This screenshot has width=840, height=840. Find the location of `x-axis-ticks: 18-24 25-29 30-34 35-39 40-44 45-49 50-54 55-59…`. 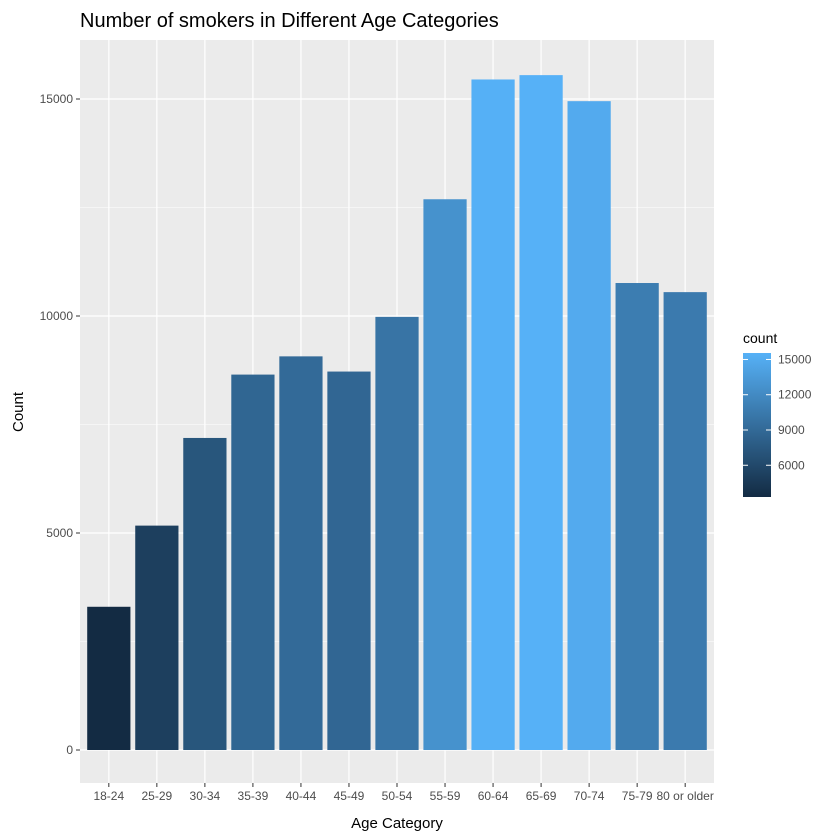

x-axis-ticks: 18-24 25-29 30-34 35-39 40-44 45-49 50-54 55-59… is located at coordinates (403, 793).